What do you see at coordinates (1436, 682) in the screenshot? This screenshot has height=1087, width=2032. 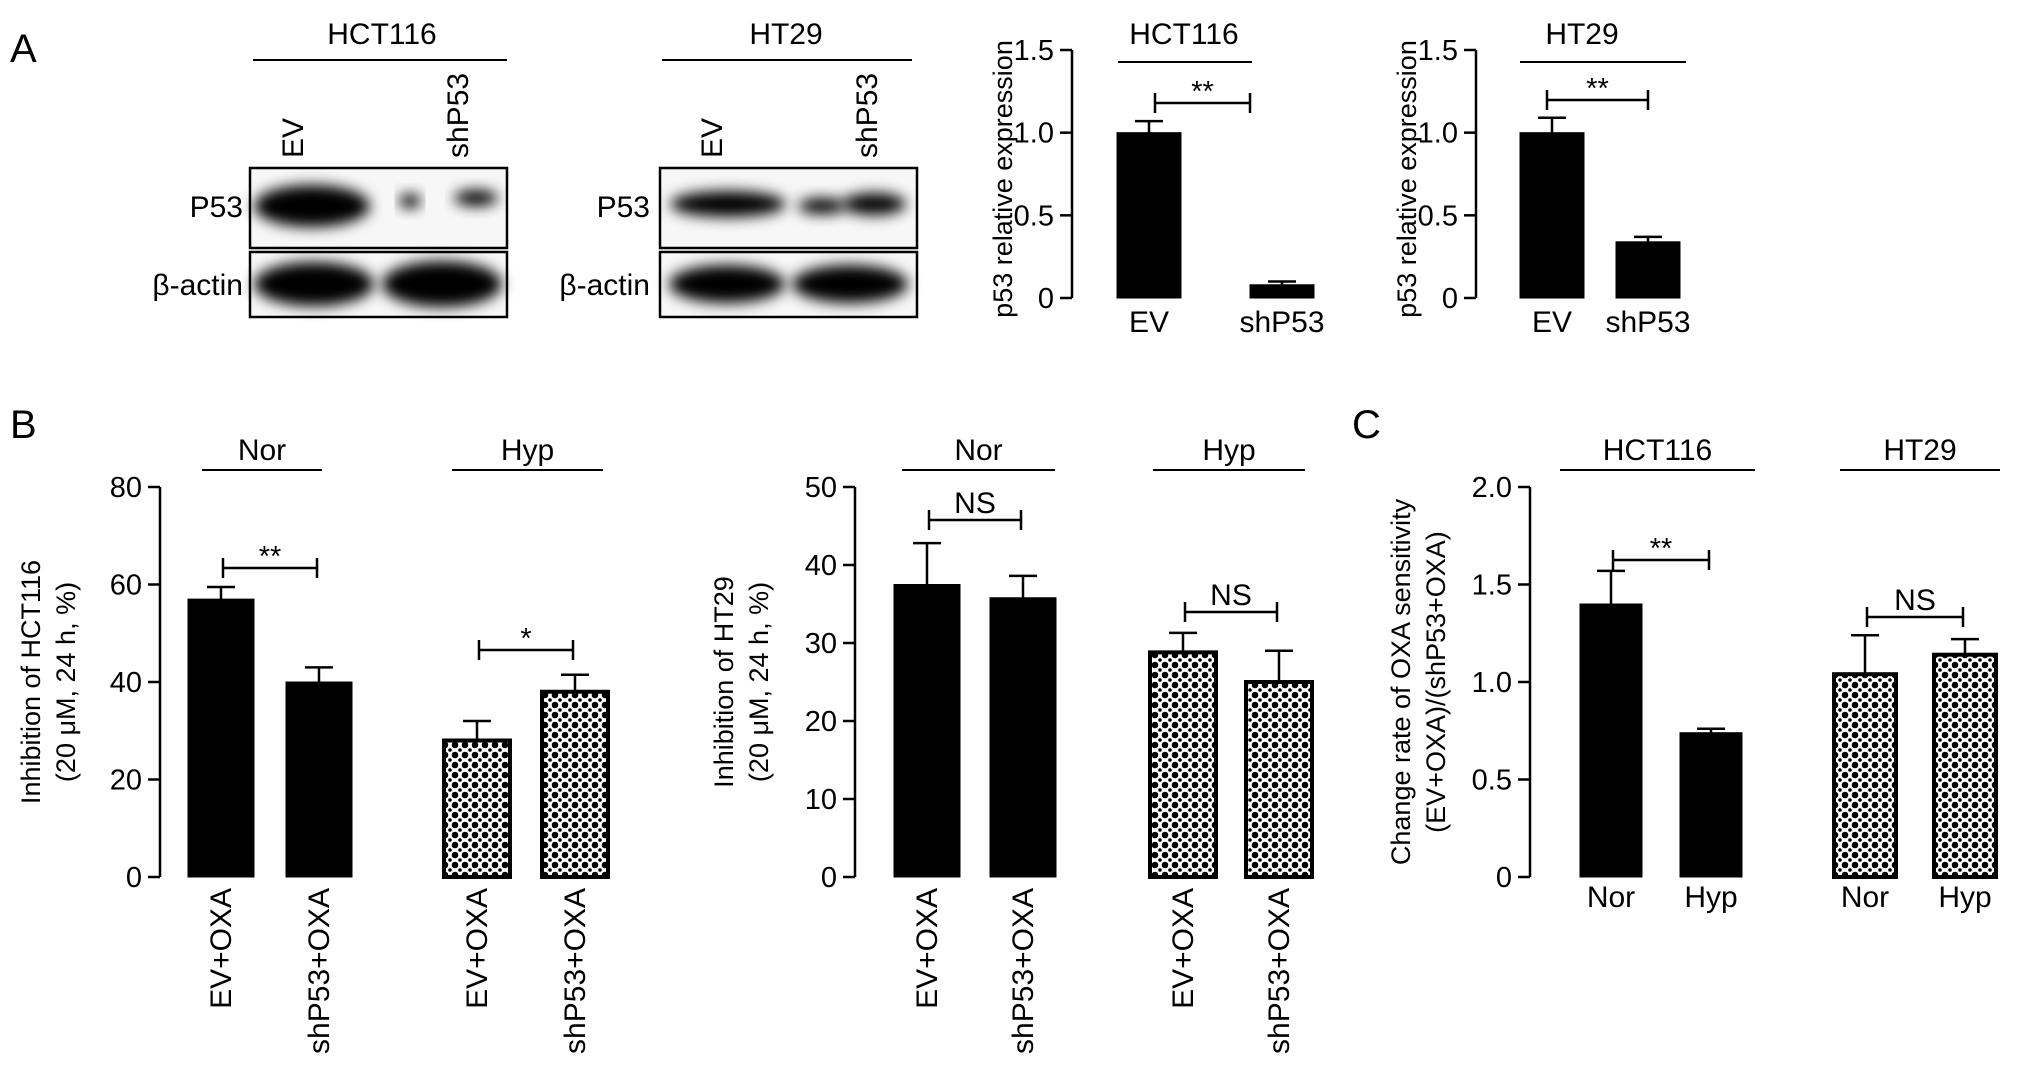 I see `y-axis-label: (EV+OXA)/(shP53+OXA)` at bounding box center [1436, 682].